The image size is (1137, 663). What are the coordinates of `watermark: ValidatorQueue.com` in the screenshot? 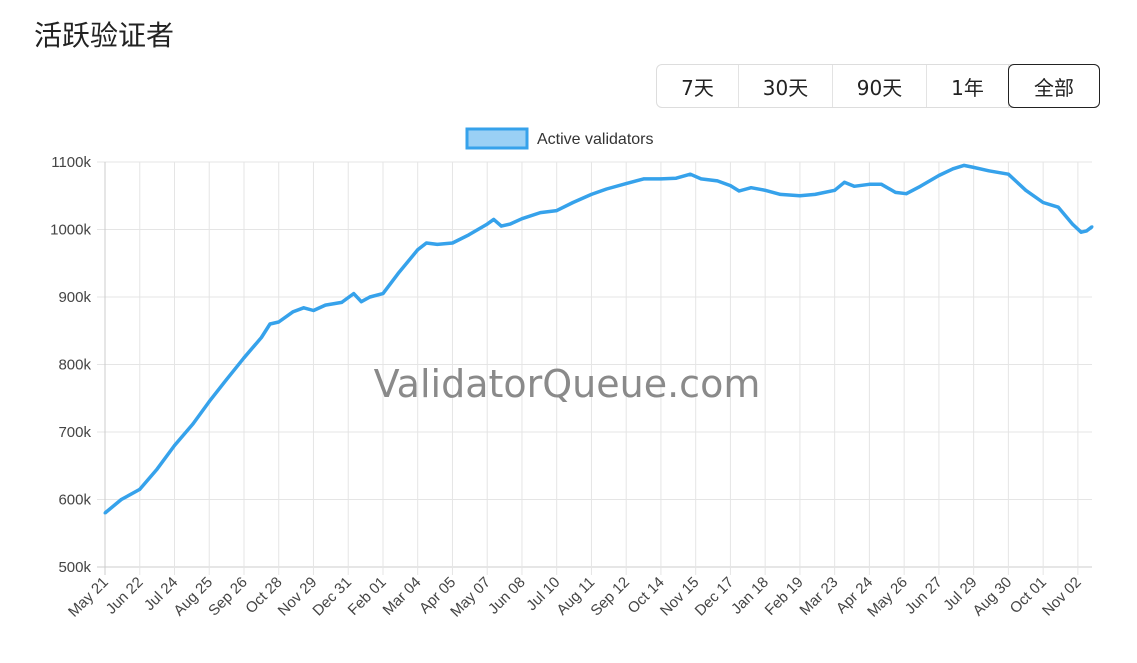 It's located at (567, 384).